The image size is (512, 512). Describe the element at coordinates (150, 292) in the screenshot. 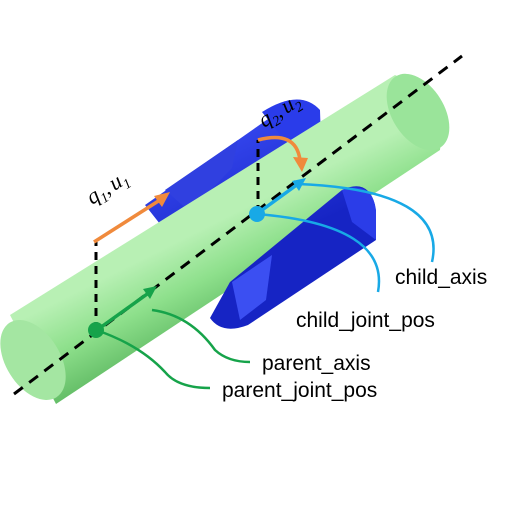

I see `parent-axis-arrowhead-icon` at that location.